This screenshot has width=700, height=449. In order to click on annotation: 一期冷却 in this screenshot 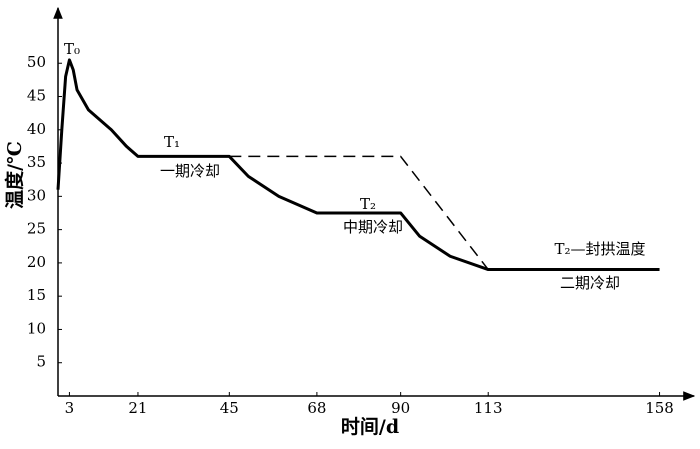, I will do `click(190, 171)`.